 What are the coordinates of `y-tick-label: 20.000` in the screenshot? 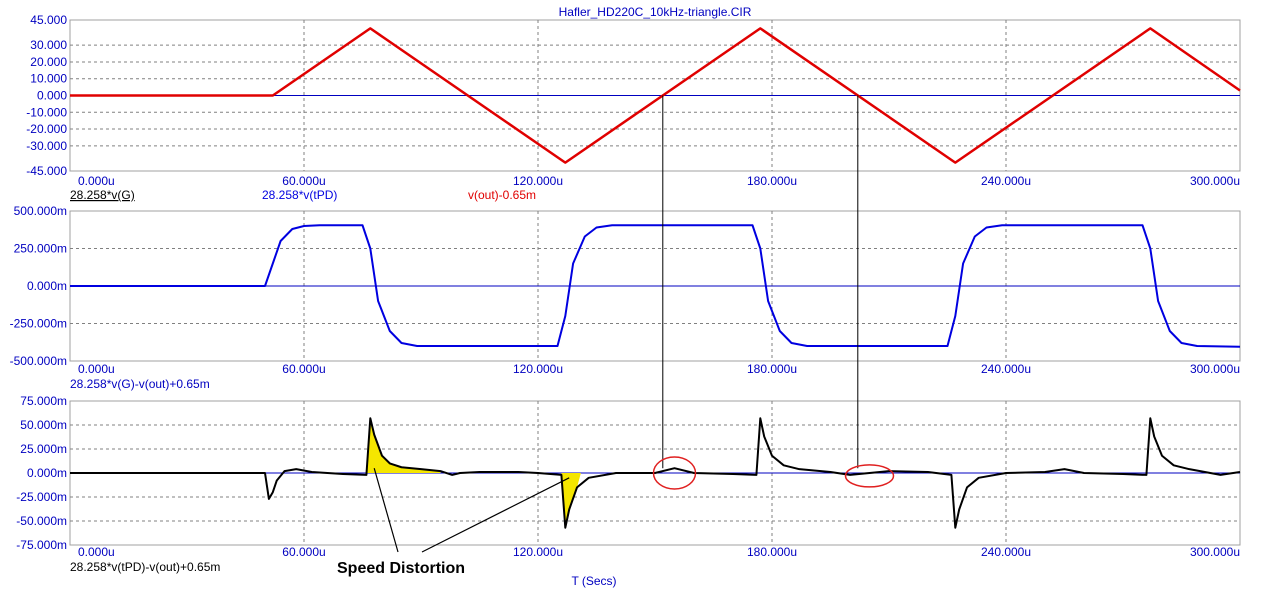 It's located at (48, 62).